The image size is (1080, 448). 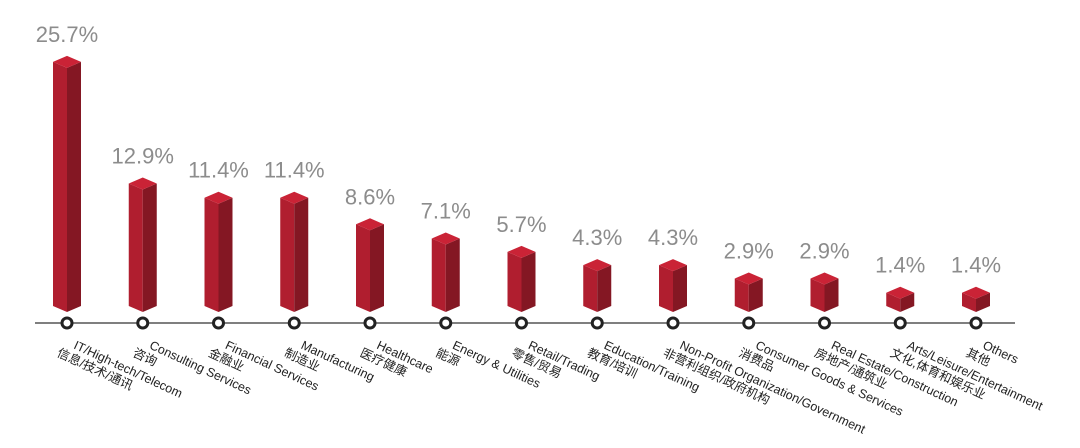 I want to click on value-label: 8.6%, so click(x=370, y=196).